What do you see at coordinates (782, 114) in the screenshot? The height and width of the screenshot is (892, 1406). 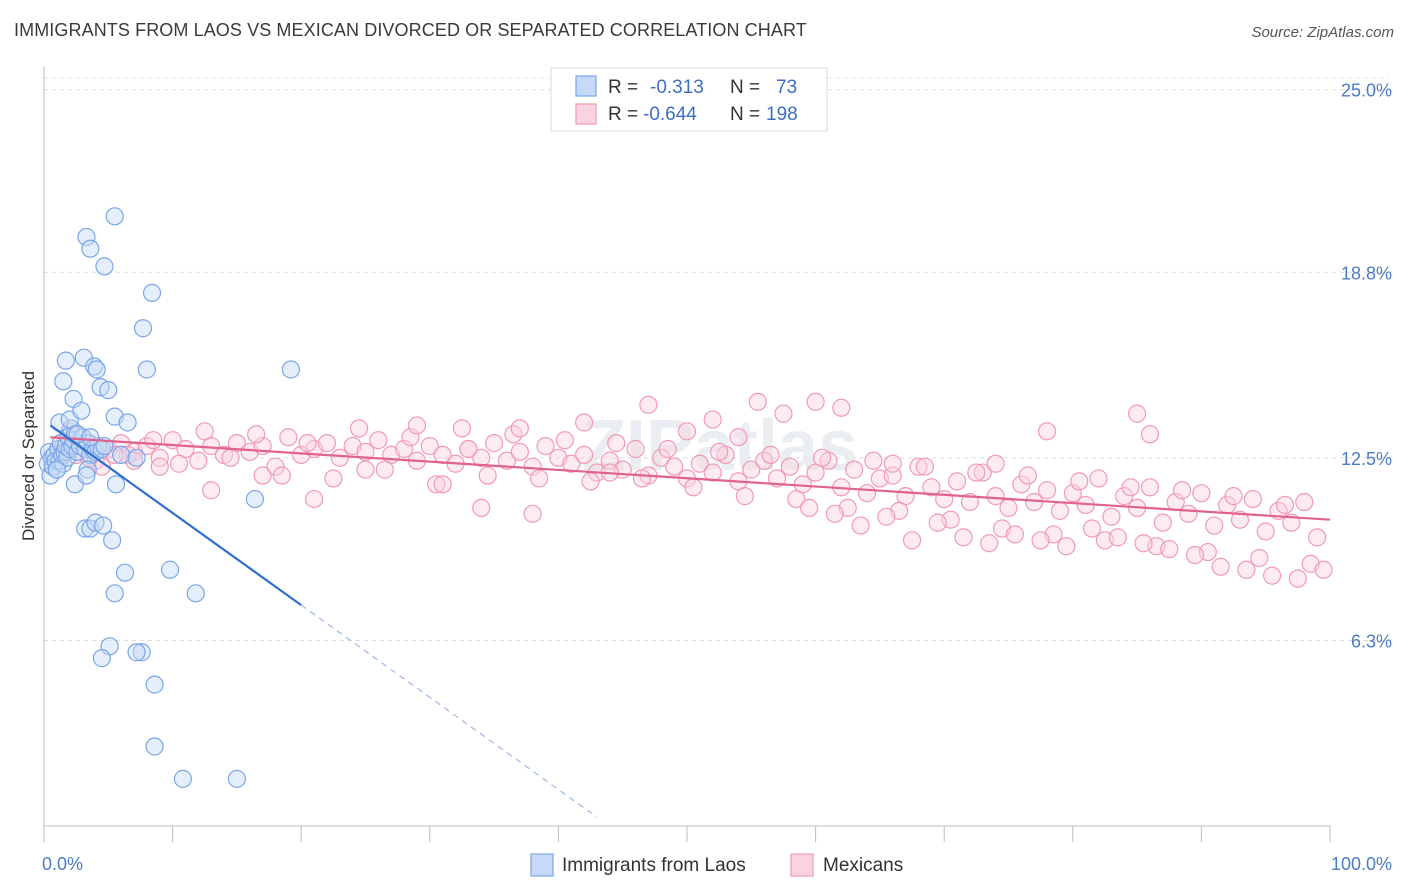 I see `legend-n-value-mexicans: 198` at bounding box center [782, 114].